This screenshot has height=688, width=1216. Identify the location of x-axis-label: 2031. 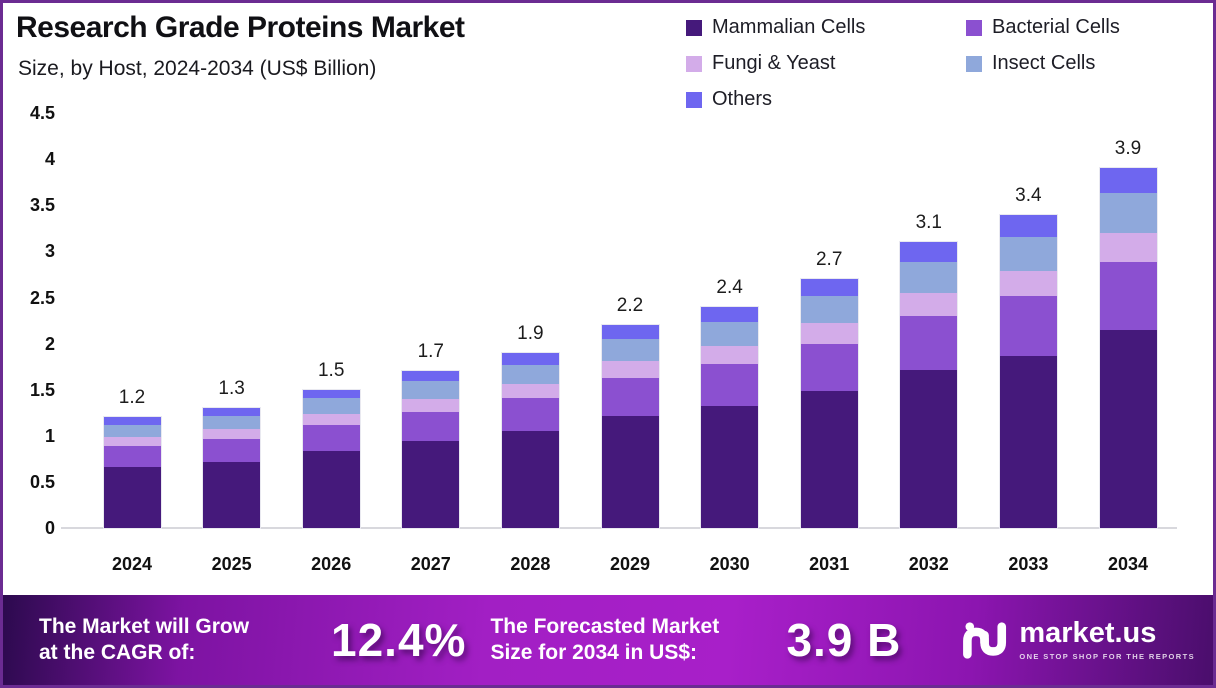
(829, 564).